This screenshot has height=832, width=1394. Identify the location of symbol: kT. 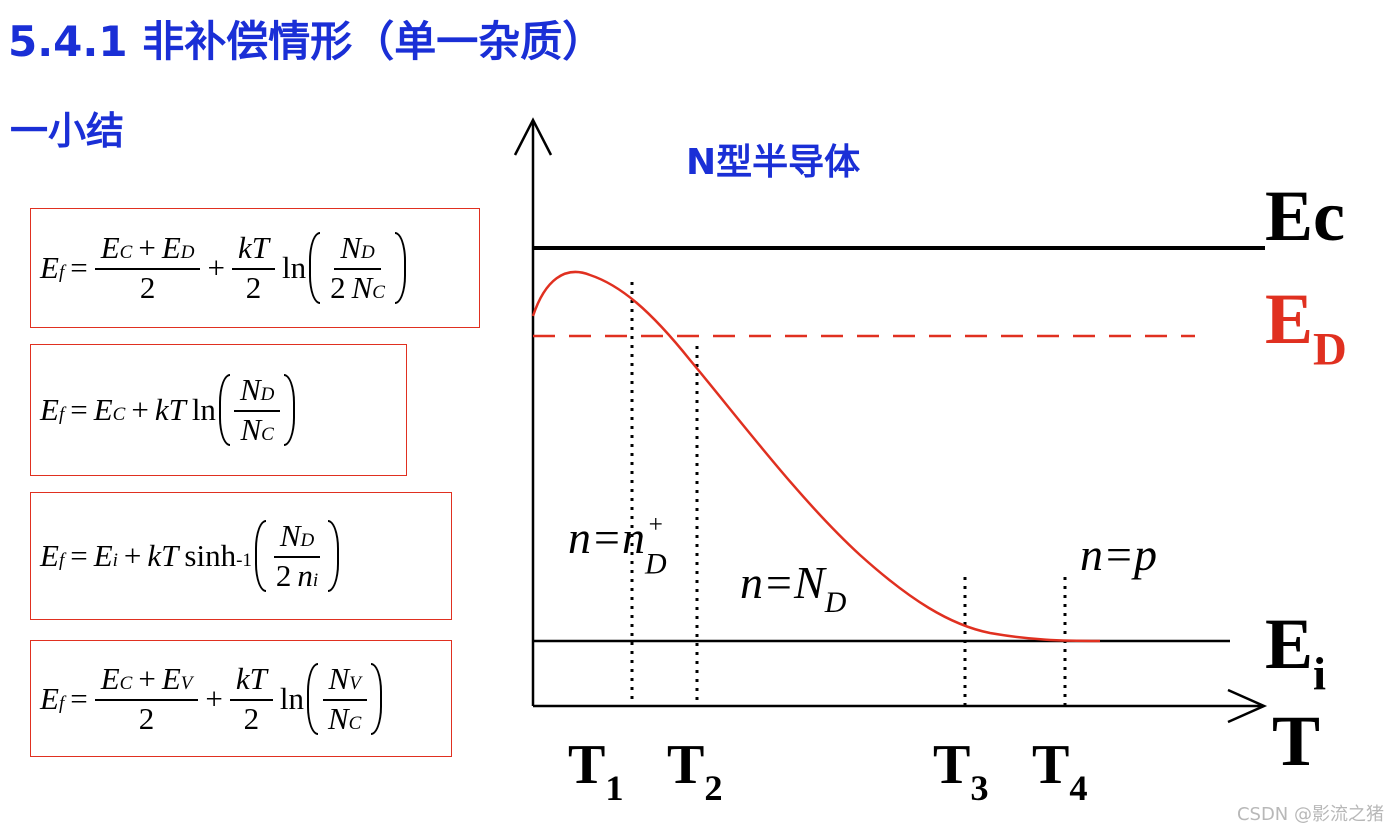
(170, 409).